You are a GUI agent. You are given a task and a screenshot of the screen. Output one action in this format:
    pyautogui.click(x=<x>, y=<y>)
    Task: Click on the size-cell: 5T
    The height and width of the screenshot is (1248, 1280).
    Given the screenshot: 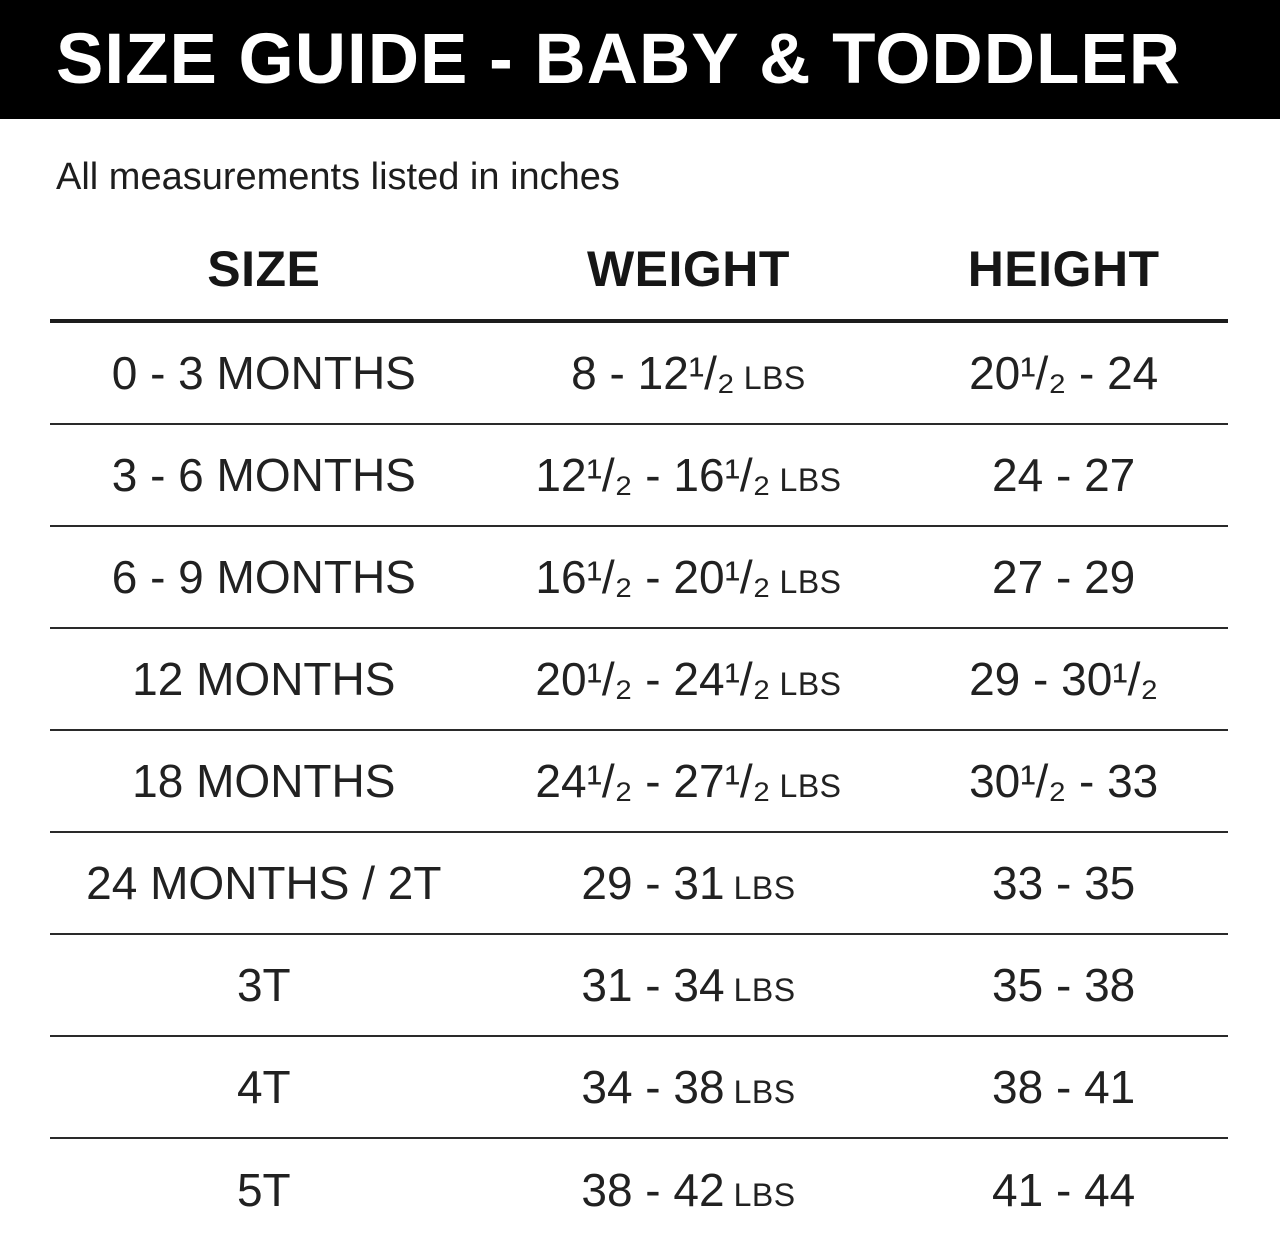 What is the action you would take?
    pyautogui.click(x=263, y=1190)
    